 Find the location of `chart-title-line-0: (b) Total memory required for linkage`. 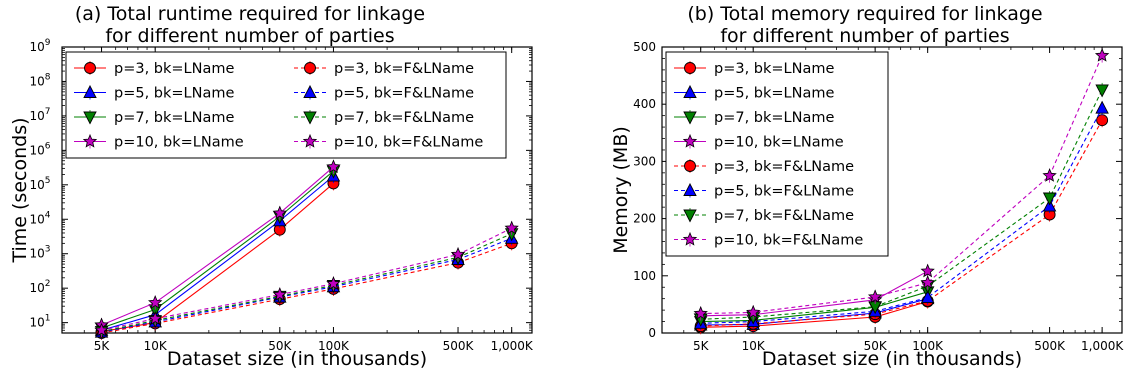

chart-title-line-0: (b) Total memory required for linkage is located at coordinates (864, 14).